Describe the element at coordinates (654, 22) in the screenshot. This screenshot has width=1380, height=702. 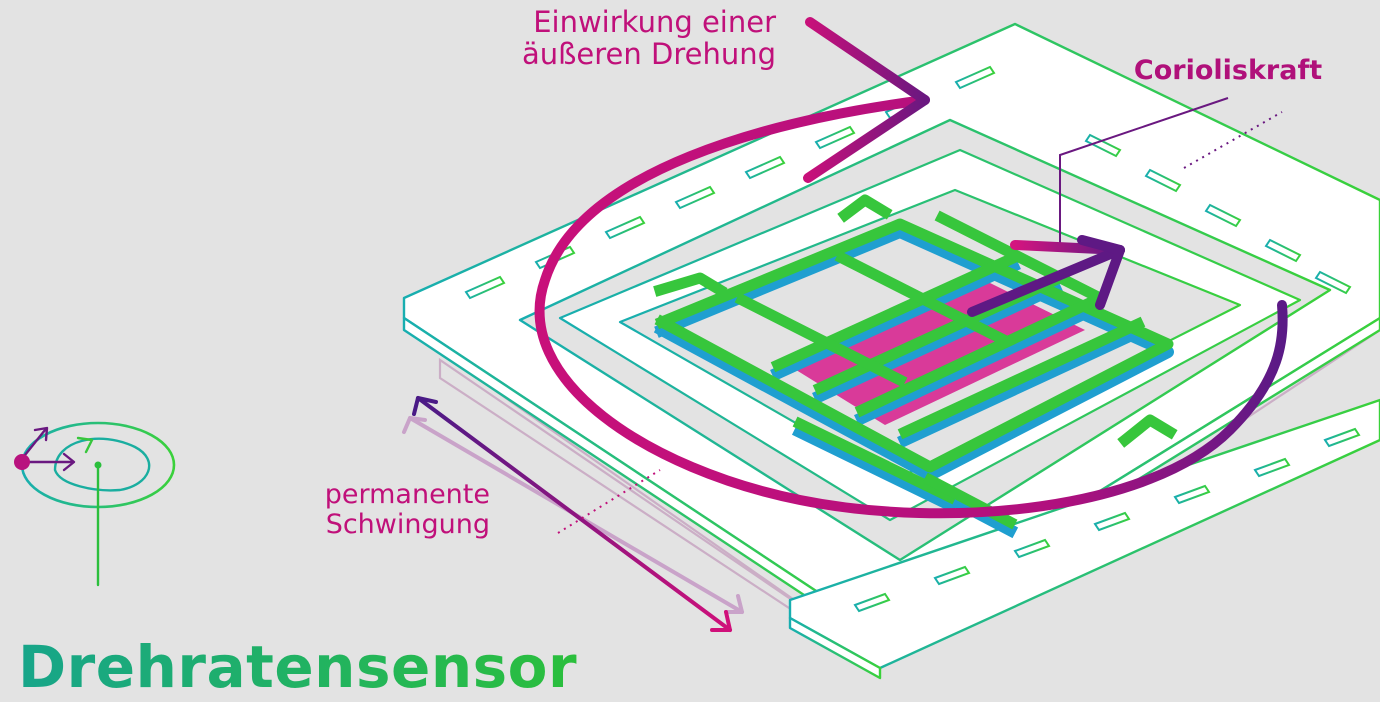
I see `label-external-rotation-line-1: Einwirkung einer` at that location.